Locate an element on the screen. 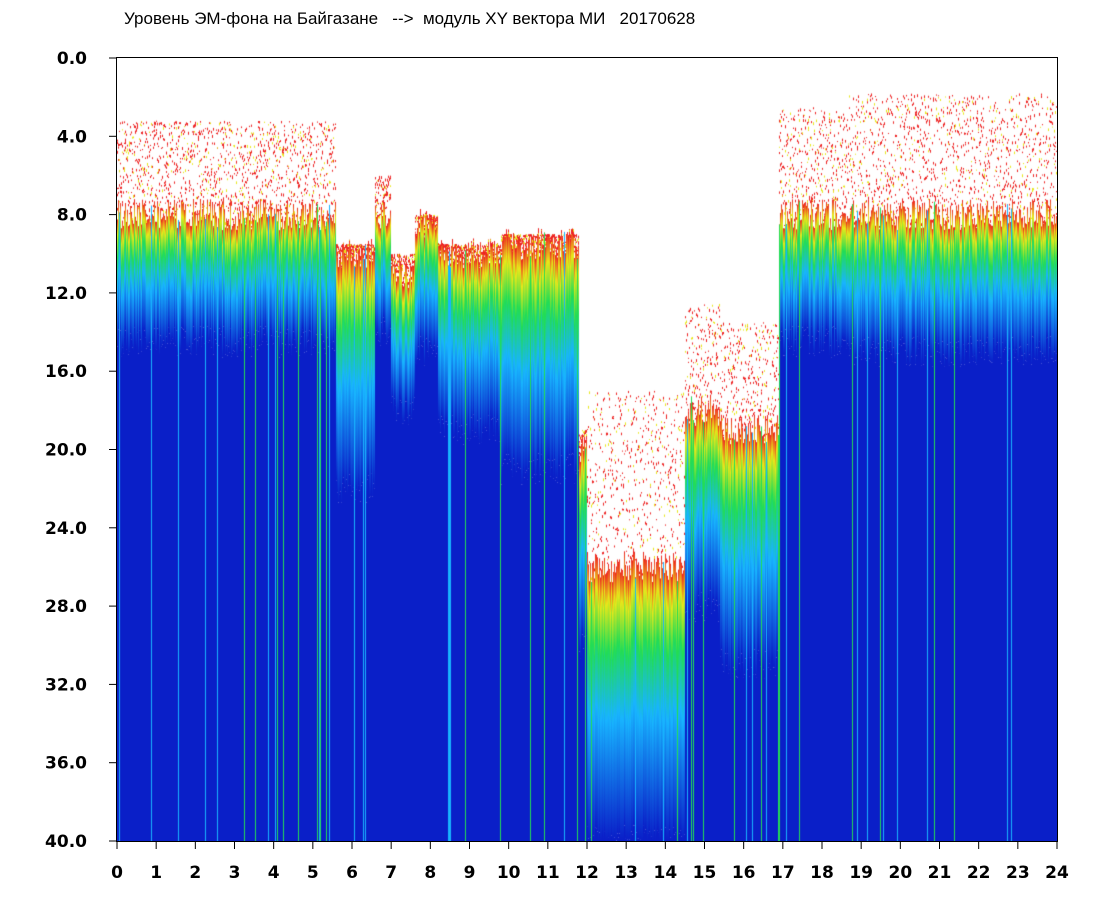 This screenshot has width=1096, height=900. x-tick-label: 1 is located at coordinates (156, 873).